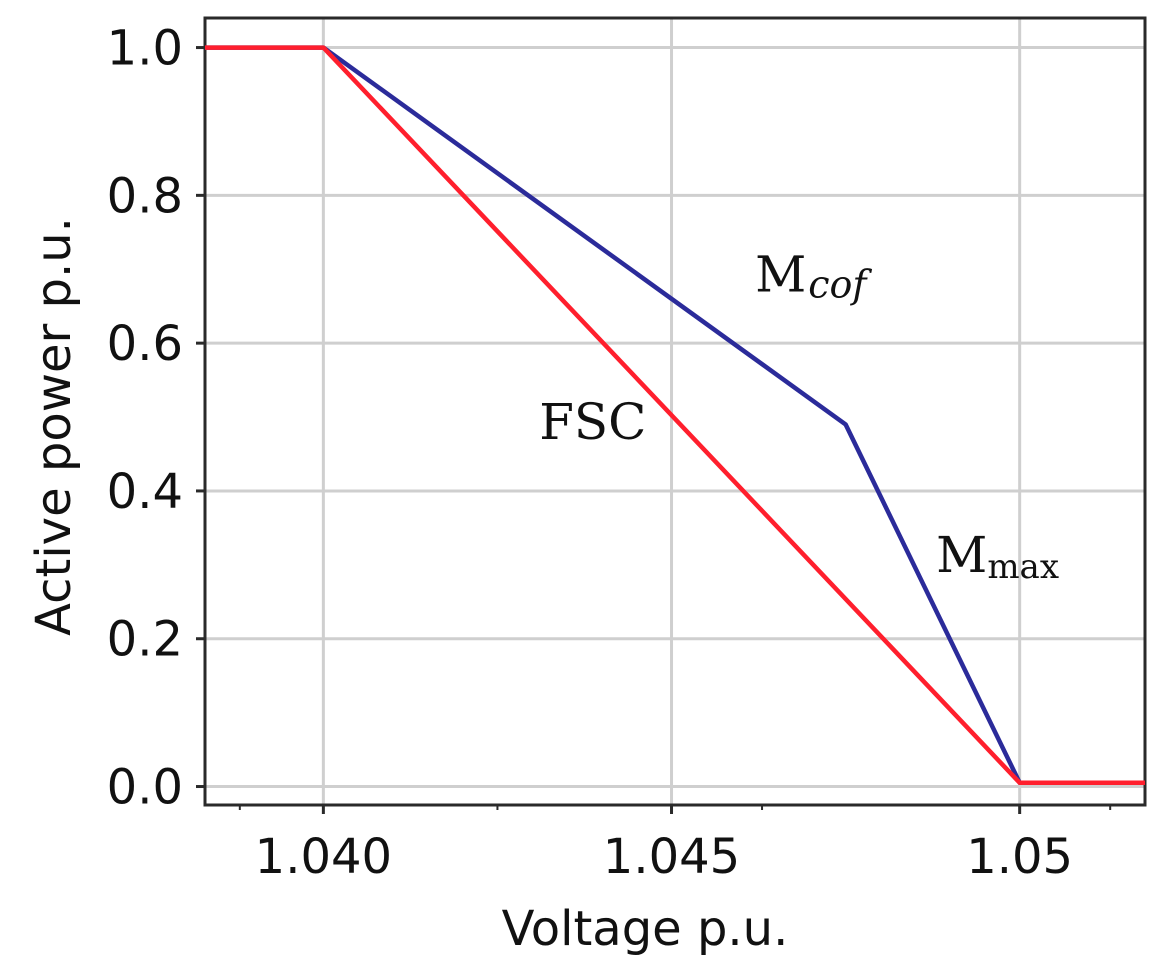  I want to click on y-tick-label: 0.0, so click(145, 788).